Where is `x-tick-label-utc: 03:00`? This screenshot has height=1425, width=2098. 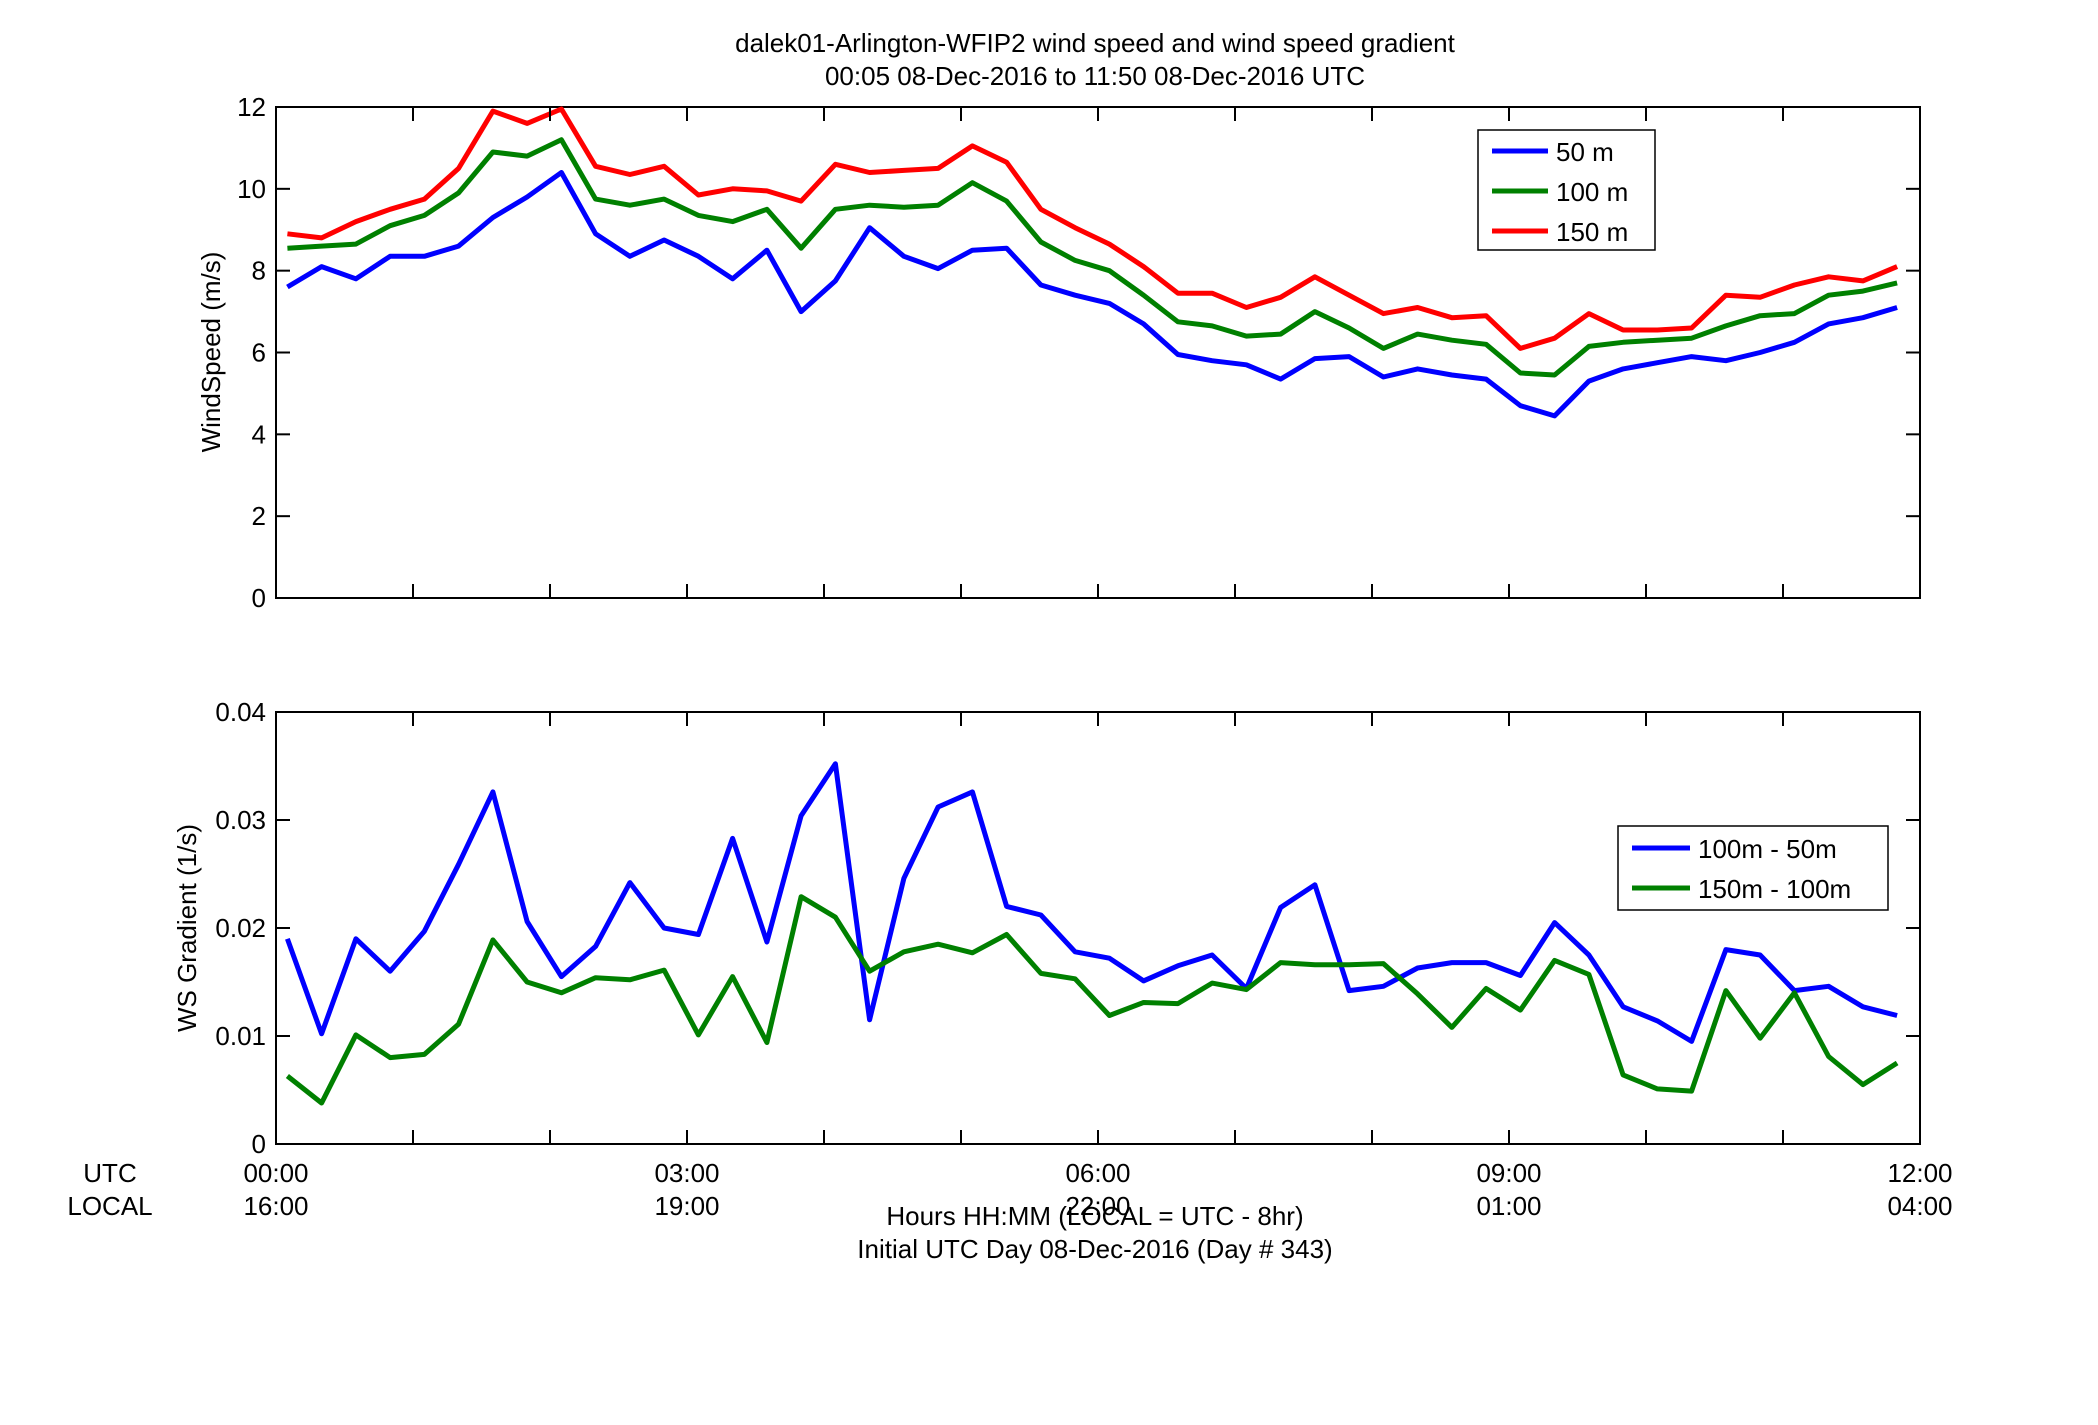
x-tick-label-utc: 03:00 is located at coordinates (686, 1173).